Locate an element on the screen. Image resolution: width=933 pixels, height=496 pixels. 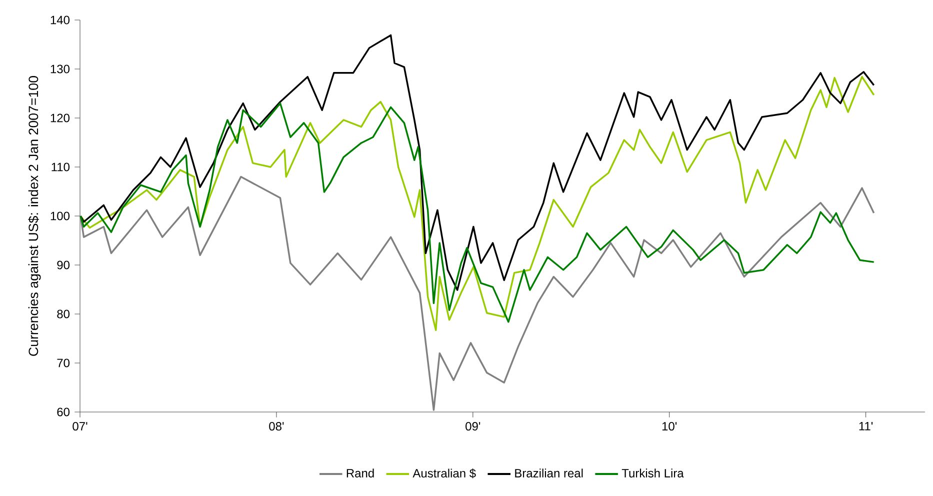
legend-label: Rand is located at coordinates (360, 473).